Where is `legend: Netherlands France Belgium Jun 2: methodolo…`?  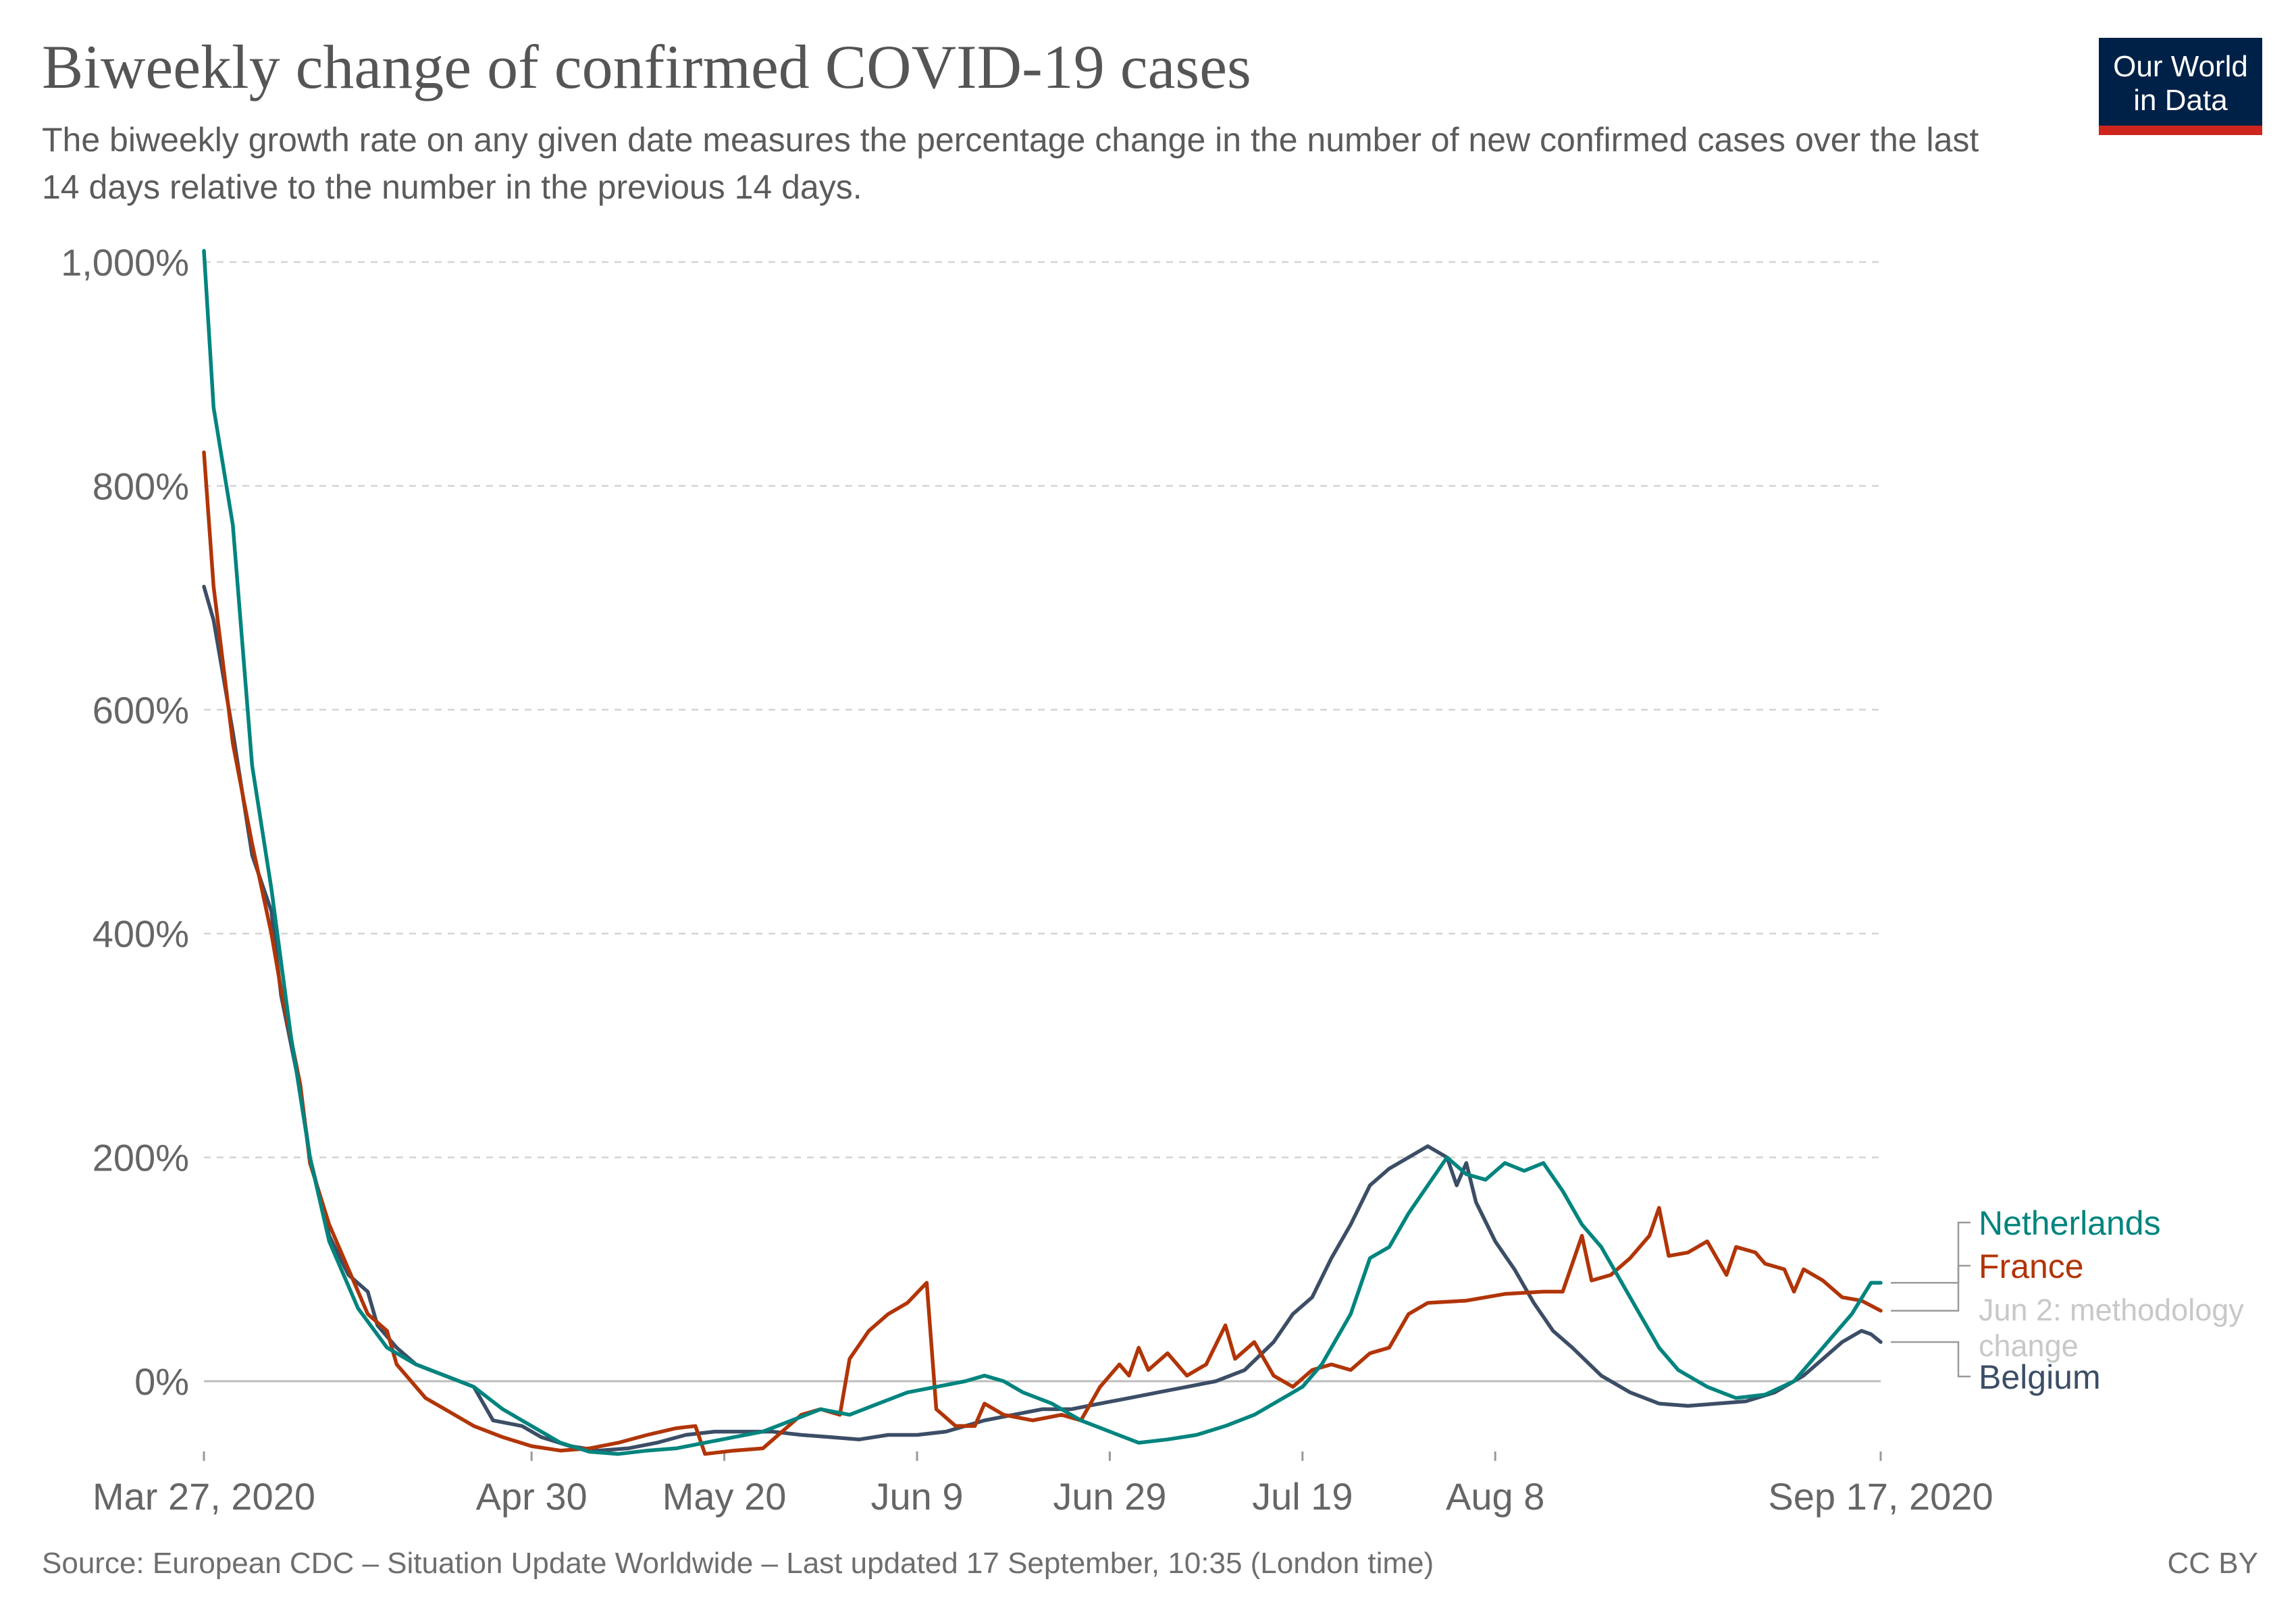
legend: Netherlands France Belgium Jun 2: methodolo… is located at coordinates (2067, 1300).